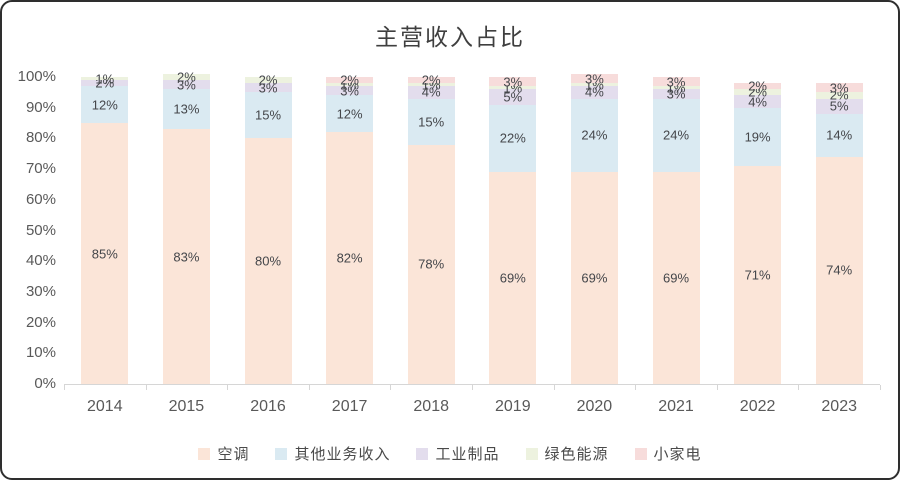 This screenshot has width=900, height=480. Describe the element at coordinates (594, 406) in the screenshot. I see `x-tick-label: 2020` at that location.